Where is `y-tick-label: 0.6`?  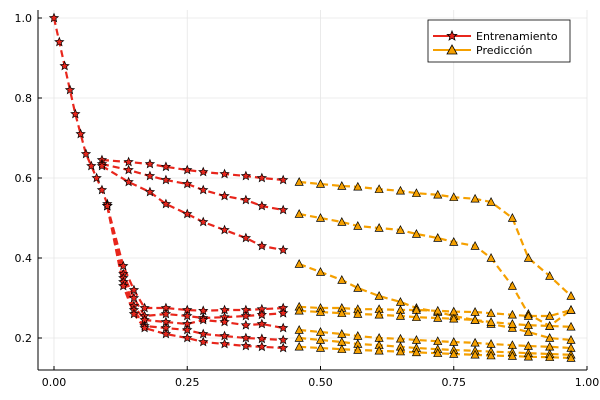
y-tick-label: 0.6 is located at coordinates (24, 178).